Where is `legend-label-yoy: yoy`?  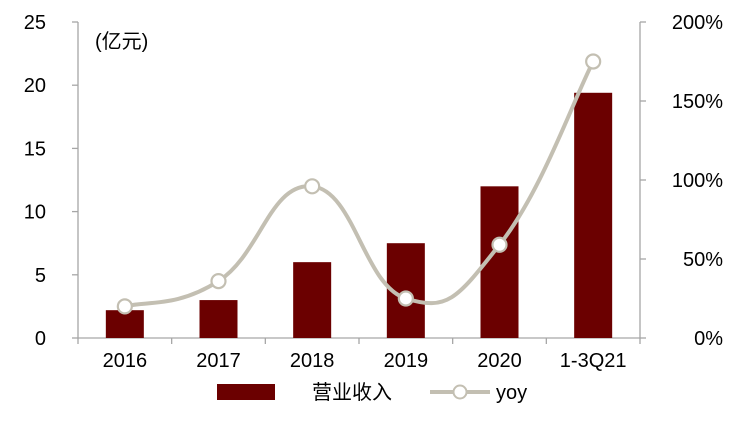 legend-label-yoy: yoy is located at coordinates (511, 393).